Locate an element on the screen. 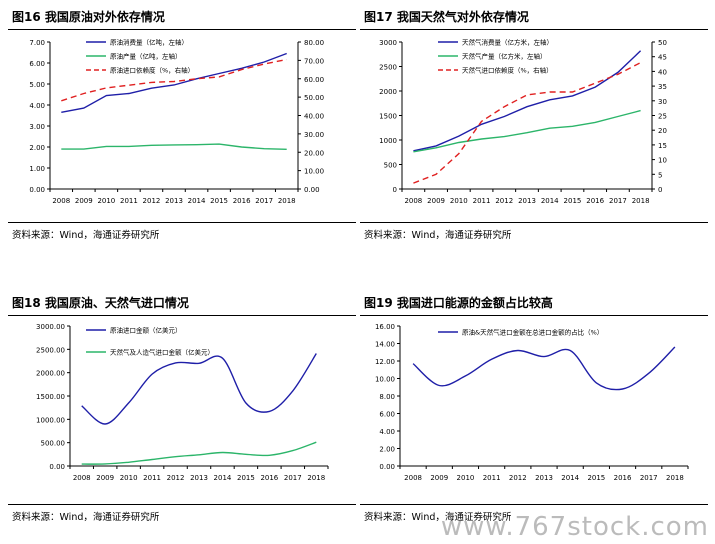 The height and width of the screenshot is (544, 715). y-tick-label: 7.00 is located at coordinates (37, 43).